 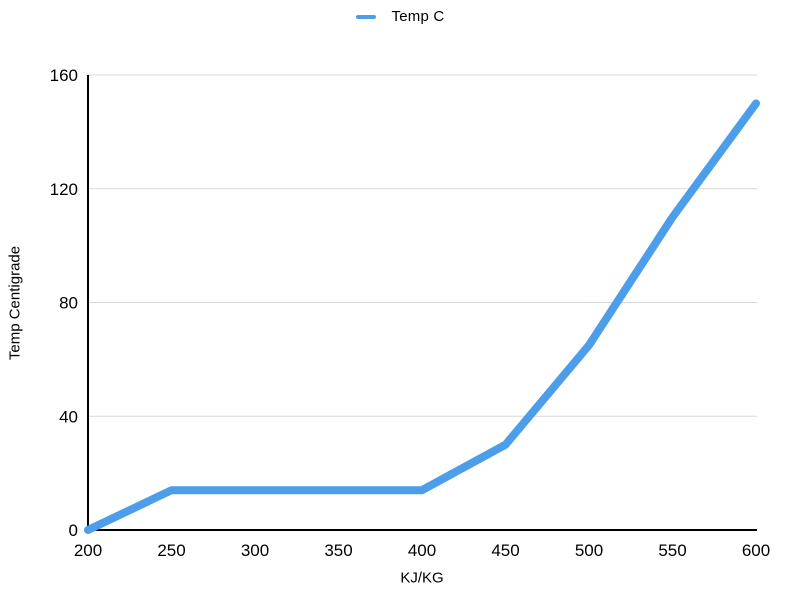 I want to click on x-tick-label: 550, so click(x=672, y=550).